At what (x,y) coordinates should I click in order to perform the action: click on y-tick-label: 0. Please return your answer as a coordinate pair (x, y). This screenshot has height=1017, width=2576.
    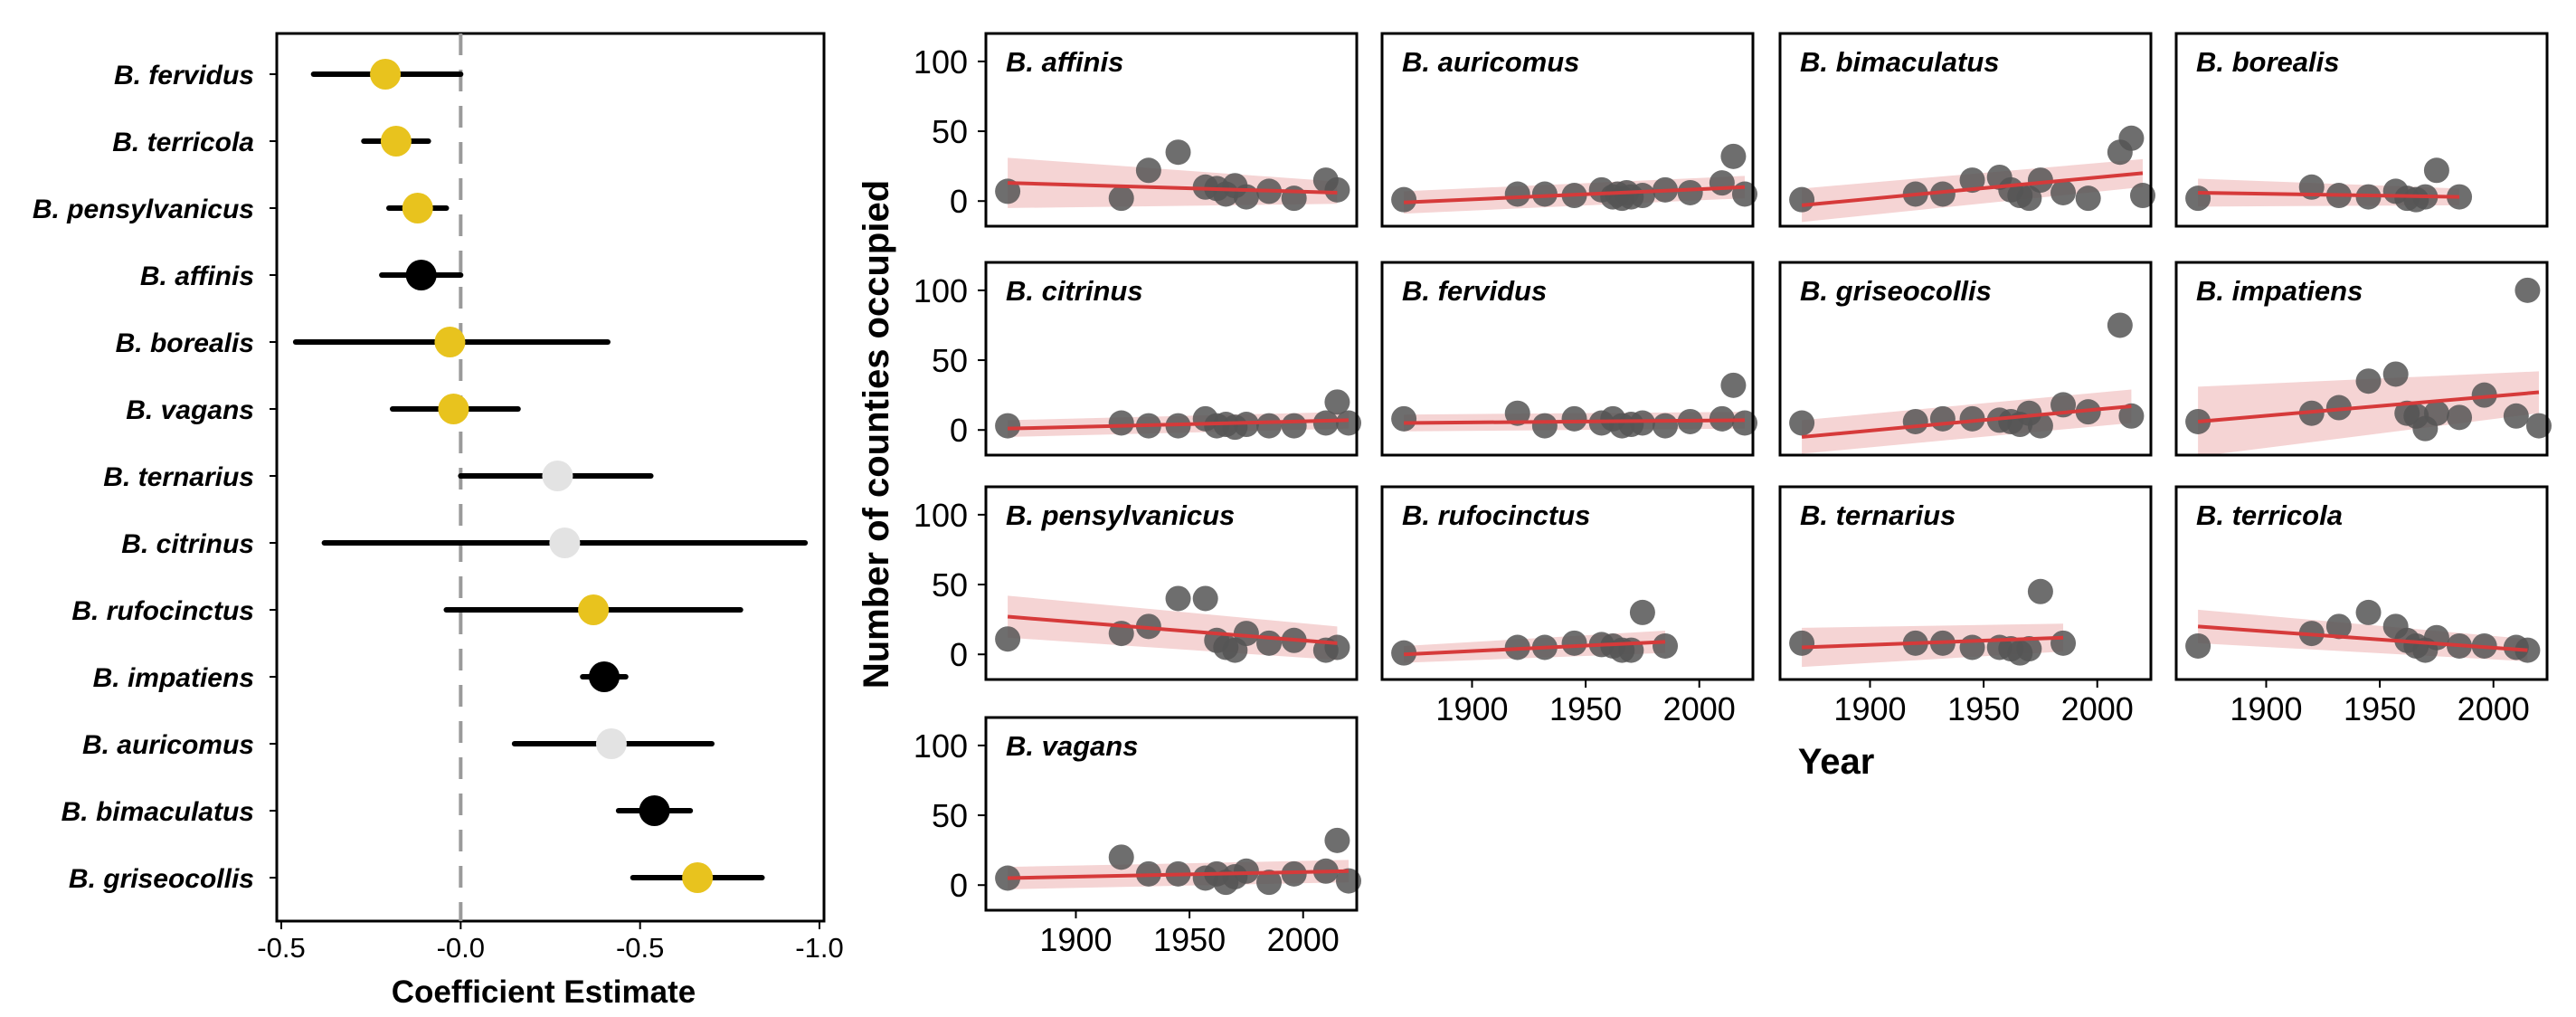
    Looking at the image, I should click on (959, 654).